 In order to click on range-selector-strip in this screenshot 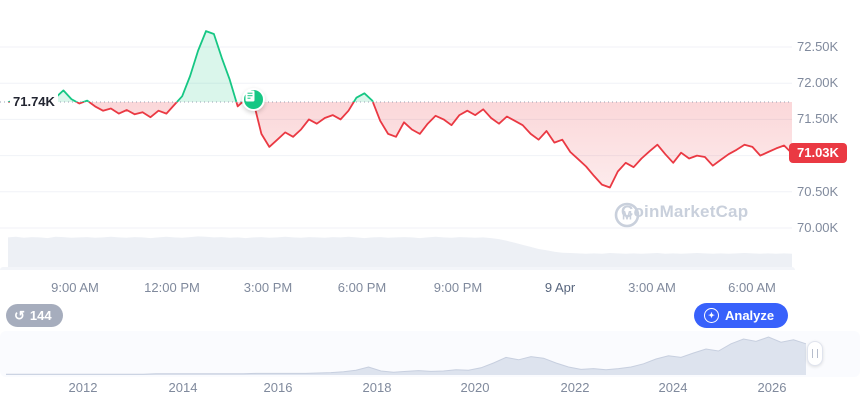, I will do `click(430, 354)`.